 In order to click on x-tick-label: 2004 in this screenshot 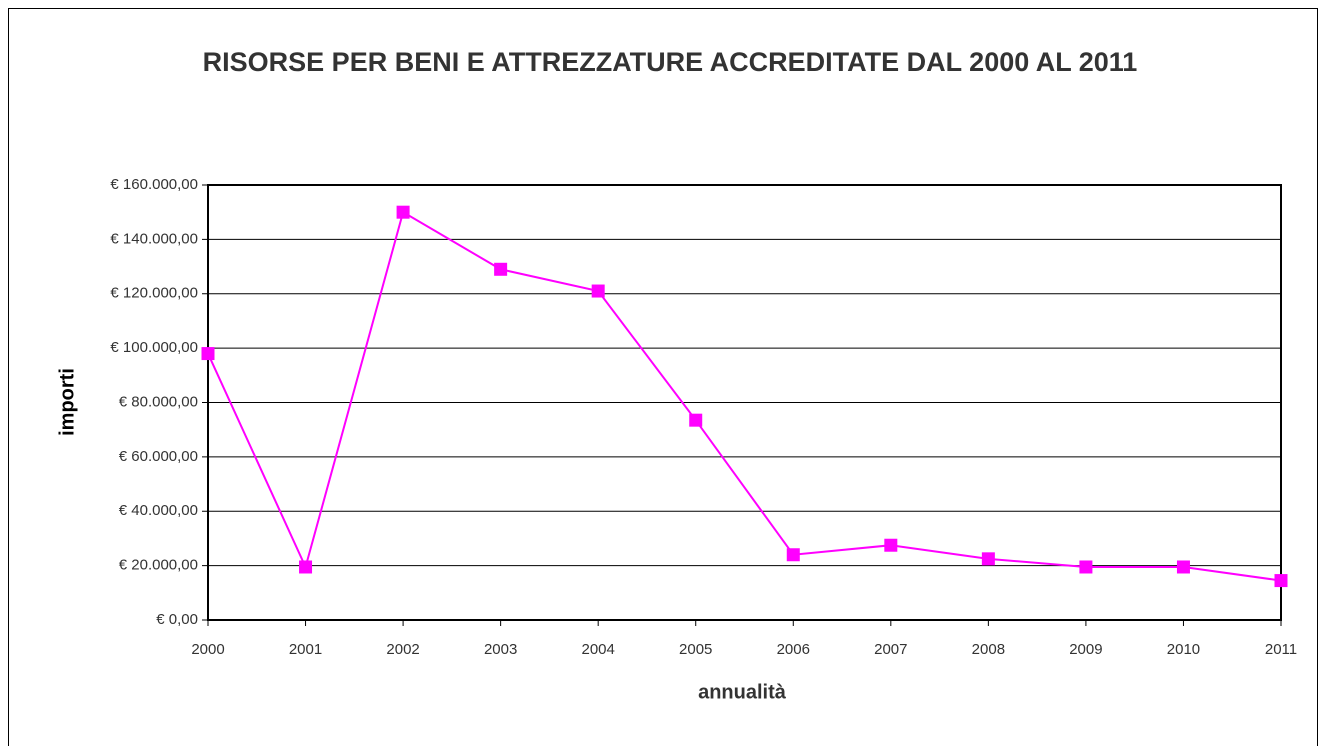, I will do `click(597, 649)`.